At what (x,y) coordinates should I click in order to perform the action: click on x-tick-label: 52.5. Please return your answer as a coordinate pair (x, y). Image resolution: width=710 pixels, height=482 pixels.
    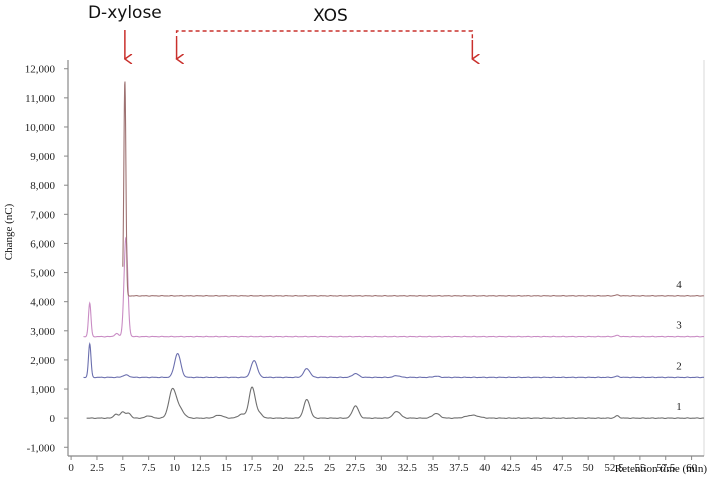
    Looking at the image, I should click on (614, 468).